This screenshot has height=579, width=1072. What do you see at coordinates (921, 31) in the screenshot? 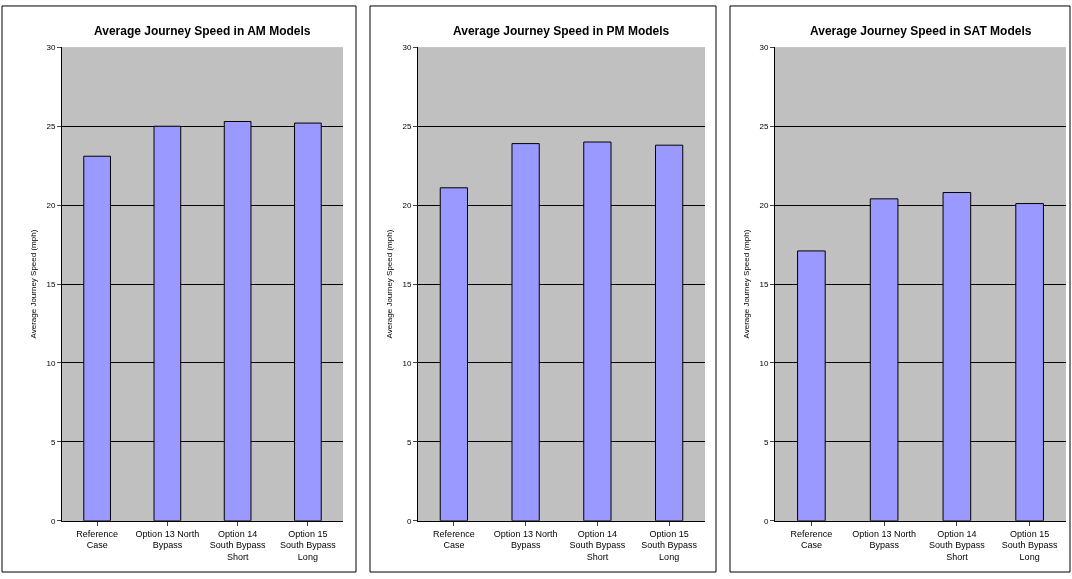
I see `chart-title: Average Journey Speed in SAT Models` at bounding box center [921, 31].